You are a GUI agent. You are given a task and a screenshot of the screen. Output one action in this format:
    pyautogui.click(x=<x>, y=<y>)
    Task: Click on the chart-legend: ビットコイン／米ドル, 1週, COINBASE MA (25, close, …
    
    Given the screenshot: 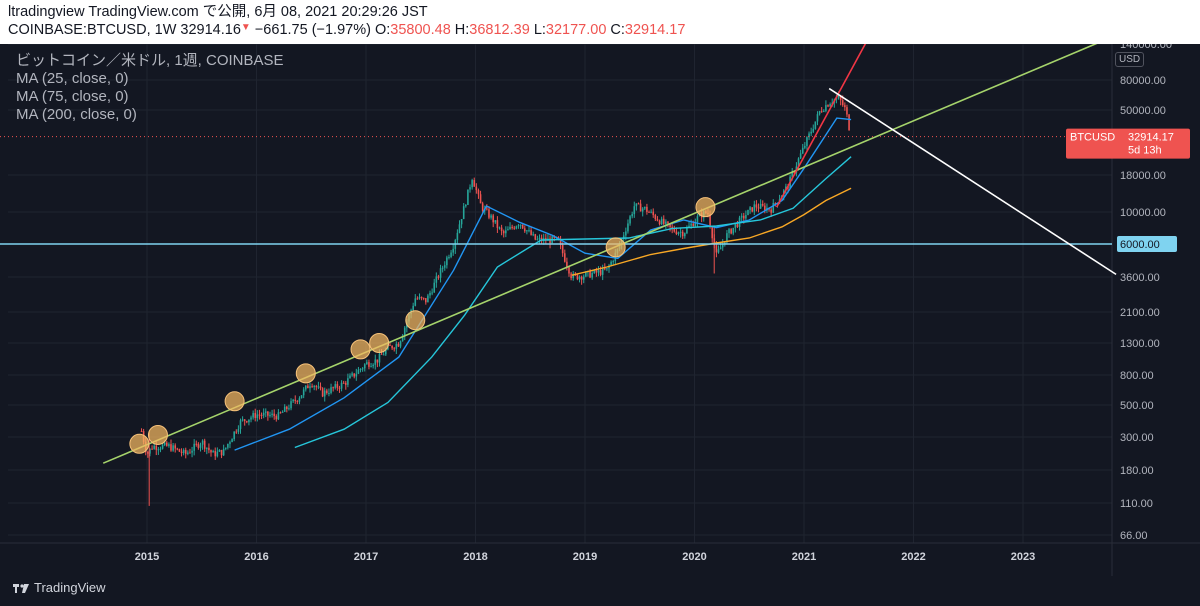 What is the action you would take?
    pyautogui.click(x=150, y=88)
    